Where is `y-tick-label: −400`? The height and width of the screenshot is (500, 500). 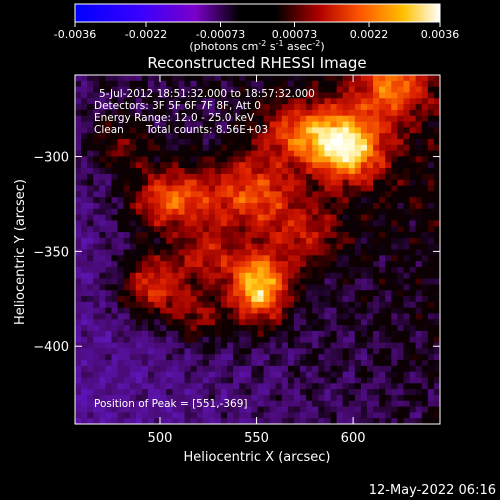
y-tick-label: −400 is located at coordinates (51, 347).